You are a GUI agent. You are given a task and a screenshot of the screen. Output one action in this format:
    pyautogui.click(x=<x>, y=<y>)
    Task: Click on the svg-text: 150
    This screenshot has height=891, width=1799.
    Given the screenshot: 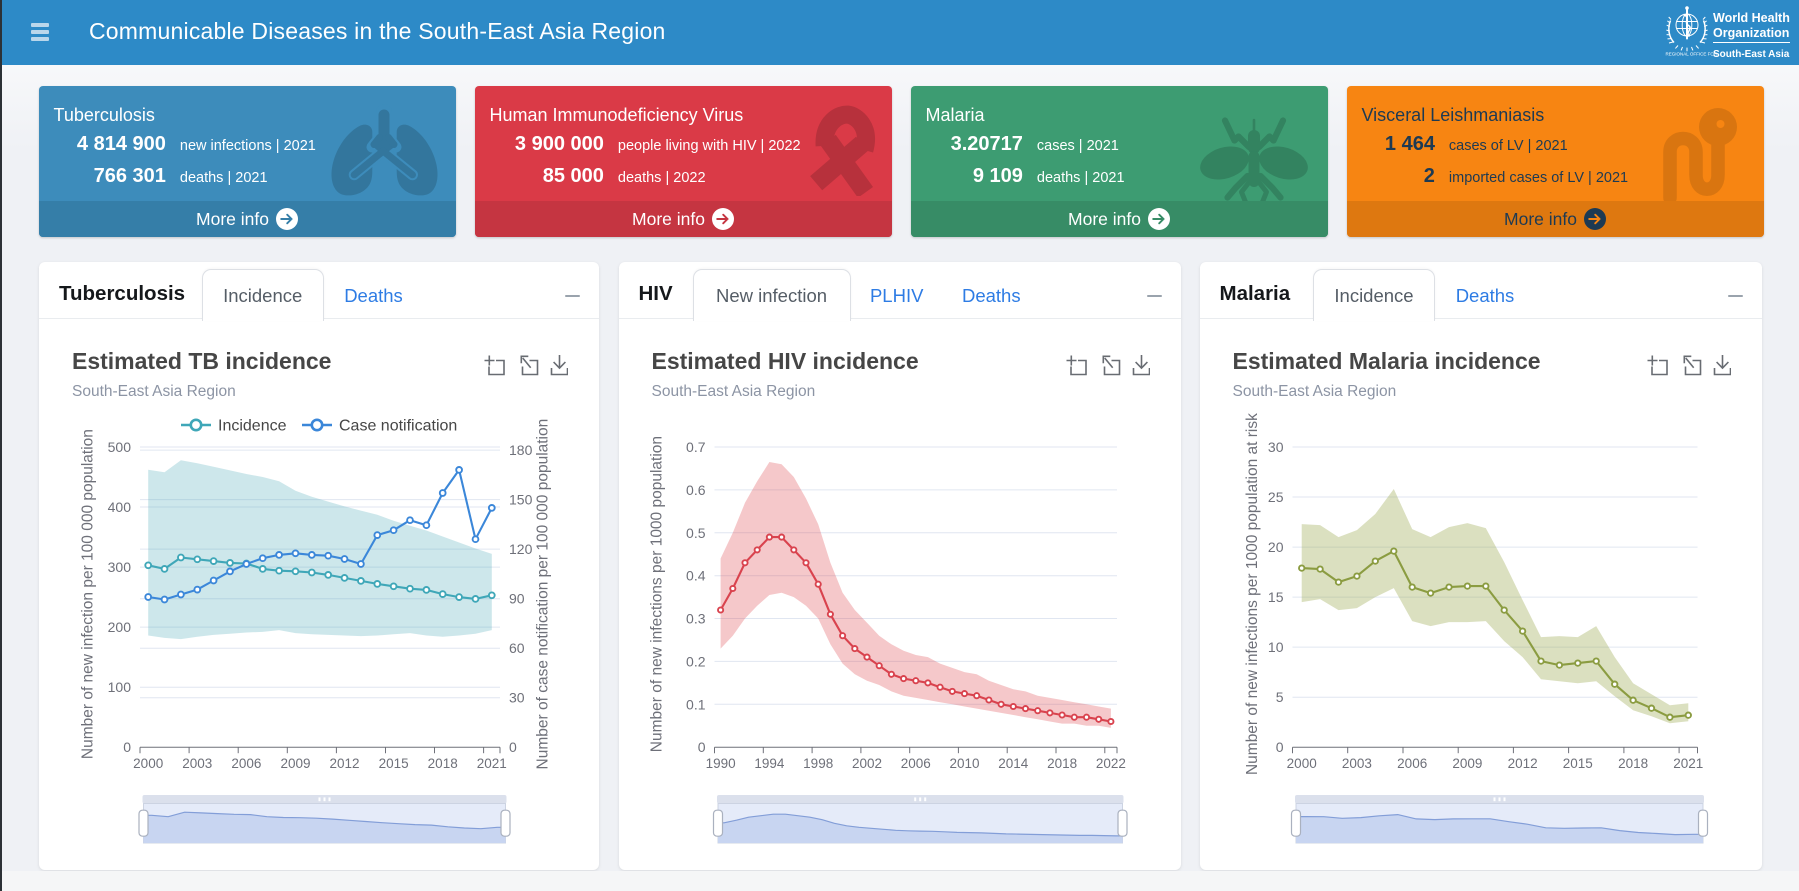 What is the action you would take?
    pyautogui.click(x=521, y=500)
    